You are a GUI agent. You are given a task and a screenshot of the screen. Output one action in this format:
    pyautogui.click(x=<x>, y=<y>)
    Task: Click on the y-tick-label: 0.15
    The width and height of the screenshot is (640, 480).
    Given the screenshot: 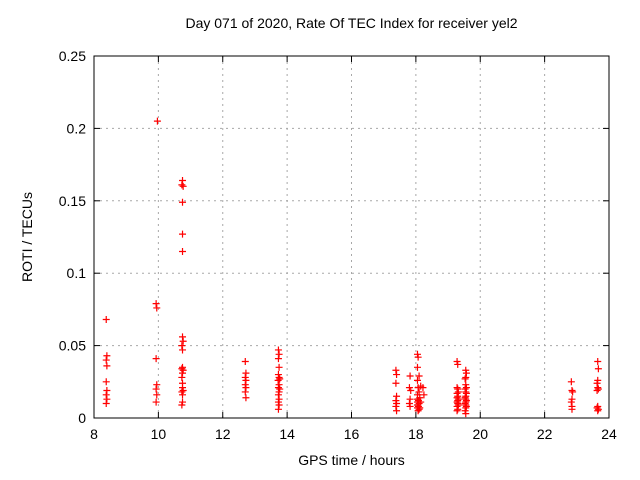 What is the action you would take?
    pyautogui.click(x=72, y=201)
    